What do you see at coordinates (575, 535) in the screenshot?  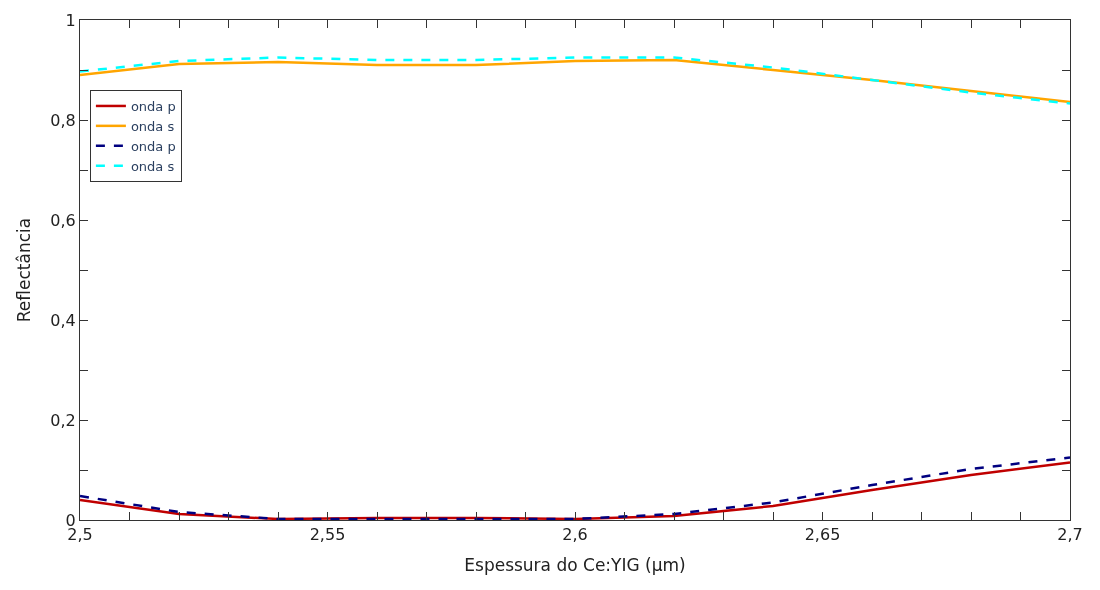 I see `x-tick-label: 2,6` at bounding box center [575, 535].